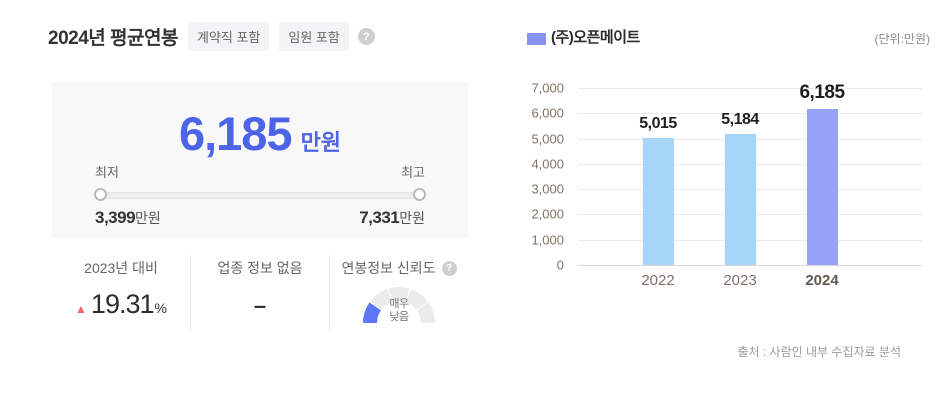  I want to click on y-axis-tick: 0, so click(560, 265).